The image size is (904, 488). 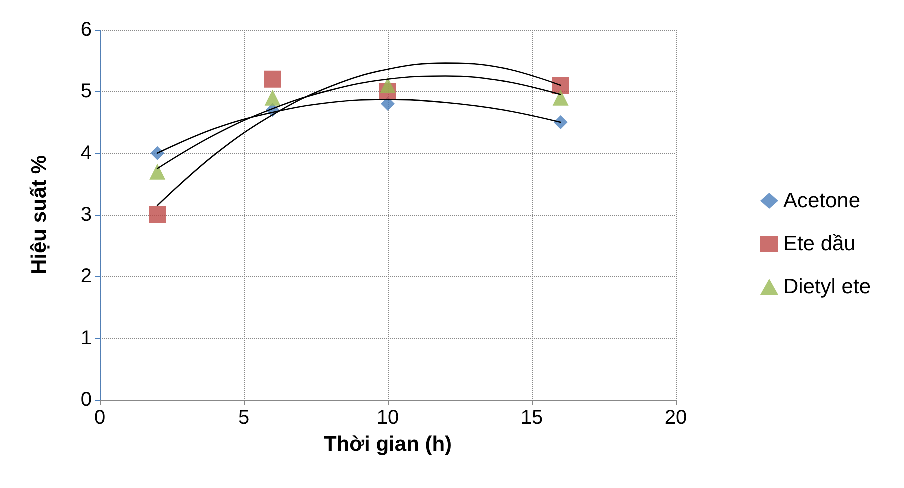 What do you see at coordinates (100, 418) in the screenshot?
I see `x-tick-label: 0` at bounding box center [100, 418].